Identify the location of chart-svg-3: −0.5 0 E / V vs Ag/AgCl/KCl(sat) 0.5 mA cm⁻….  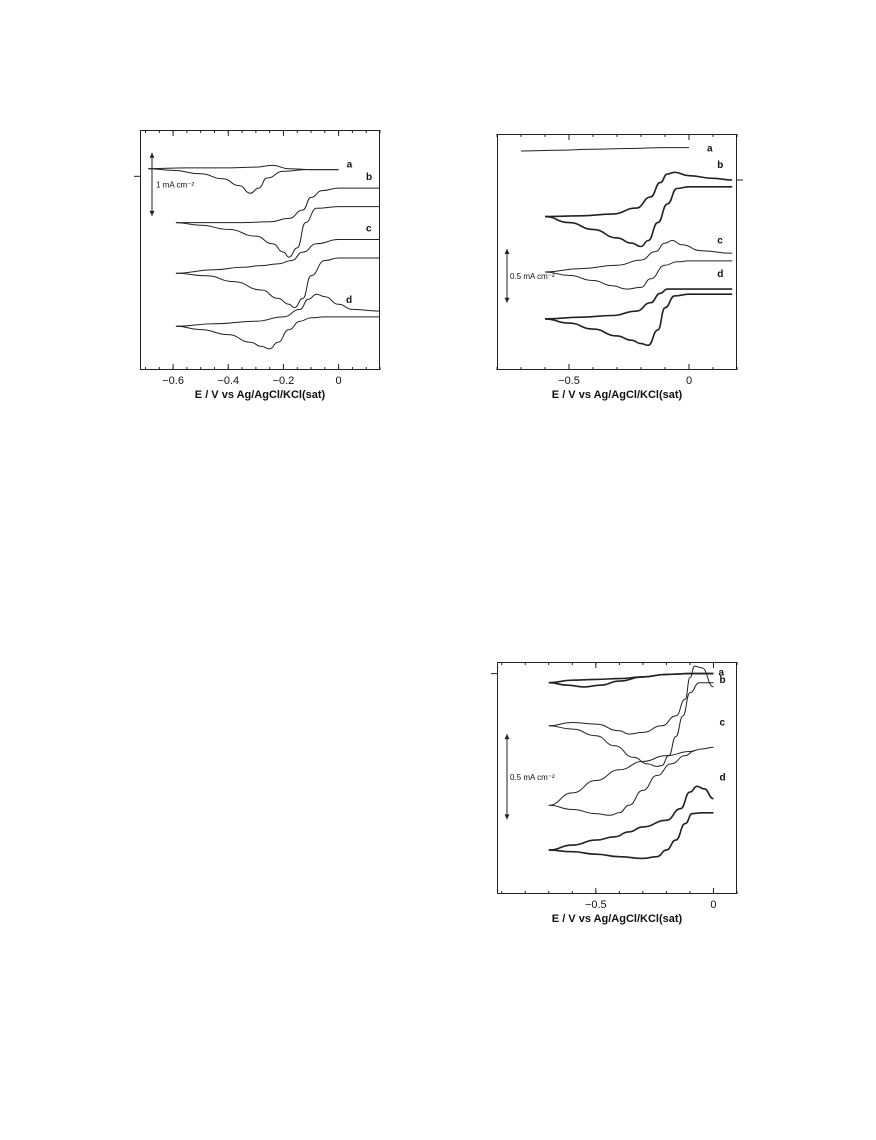
(614, 793).